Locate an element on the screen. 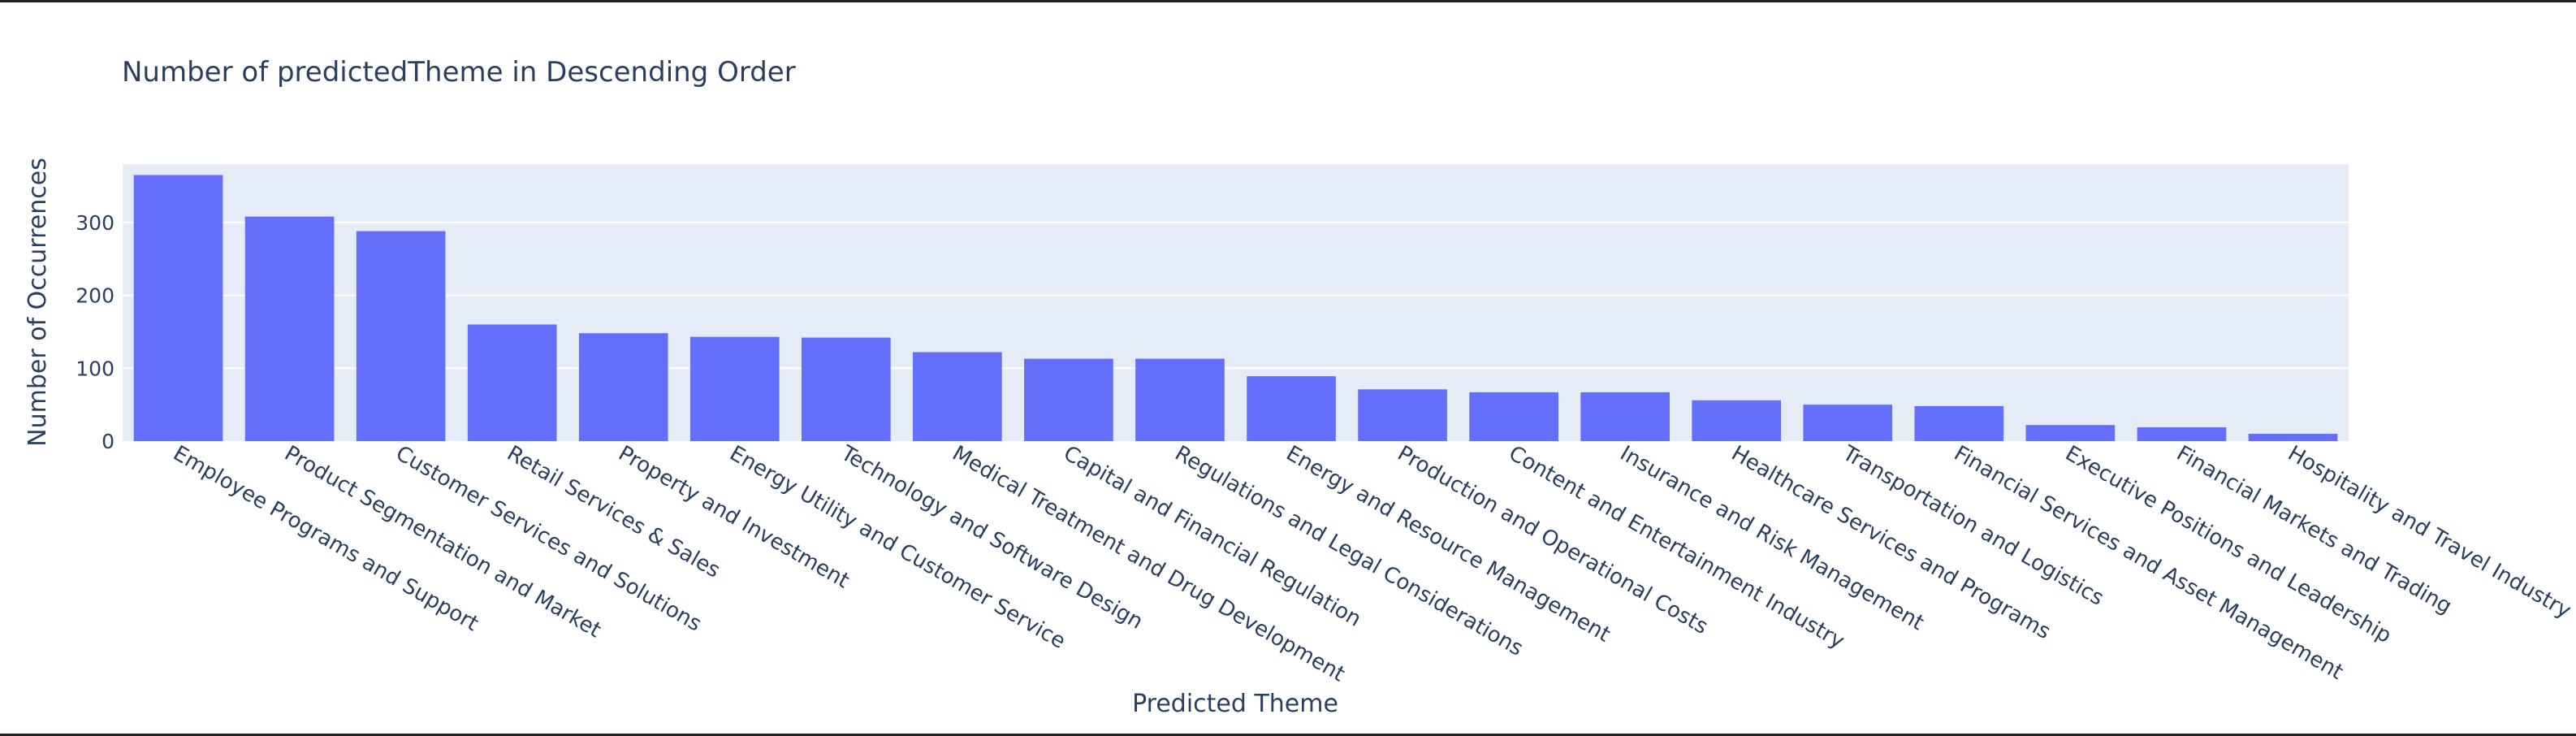  y-tick-label: 100 is located at coordinates (96, 368).